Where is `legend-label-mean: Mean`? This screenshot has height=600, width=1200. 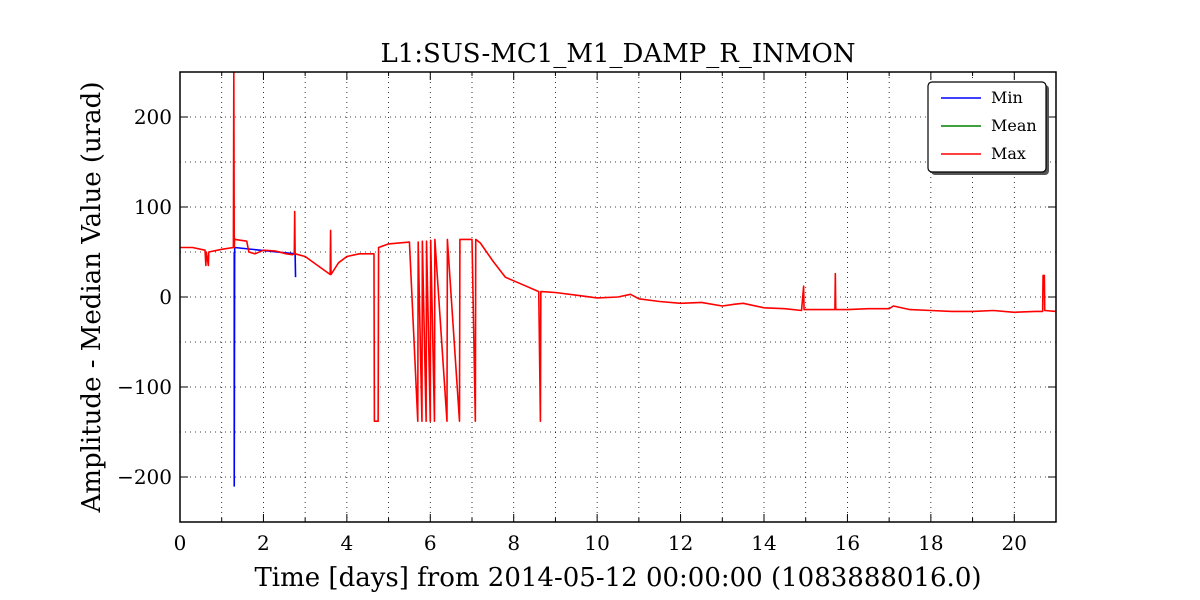
legend-label-mean: Mean is located at coordinates (1014, 125).